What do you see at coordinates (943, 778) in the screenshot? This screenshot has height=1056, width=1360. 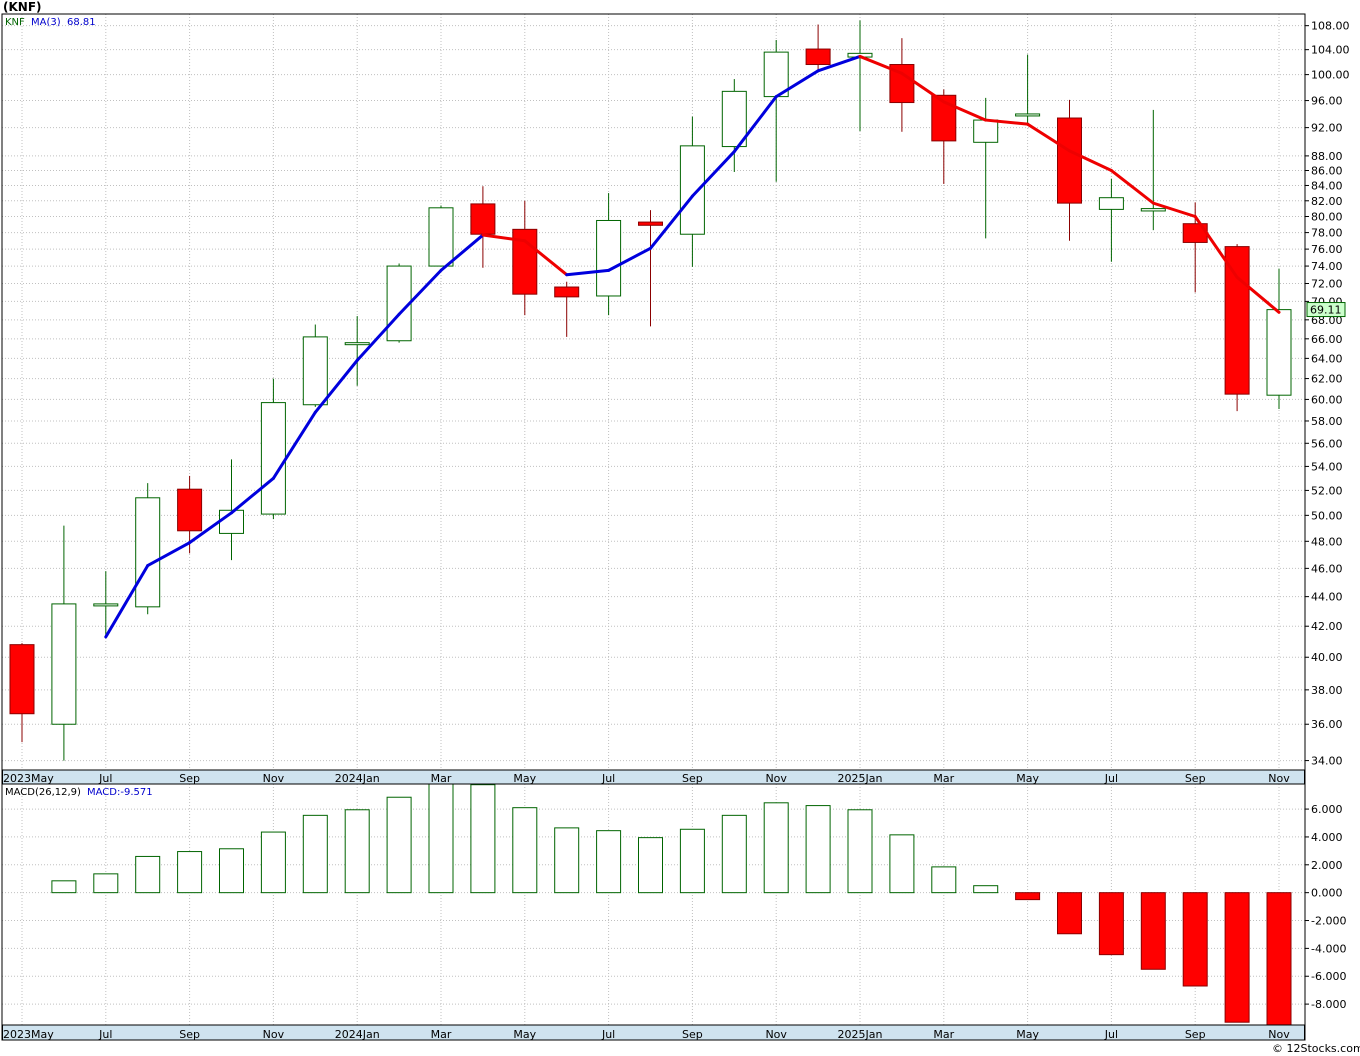 I see `price-x-axis-label: Mar` at bounding box center [943, 778].